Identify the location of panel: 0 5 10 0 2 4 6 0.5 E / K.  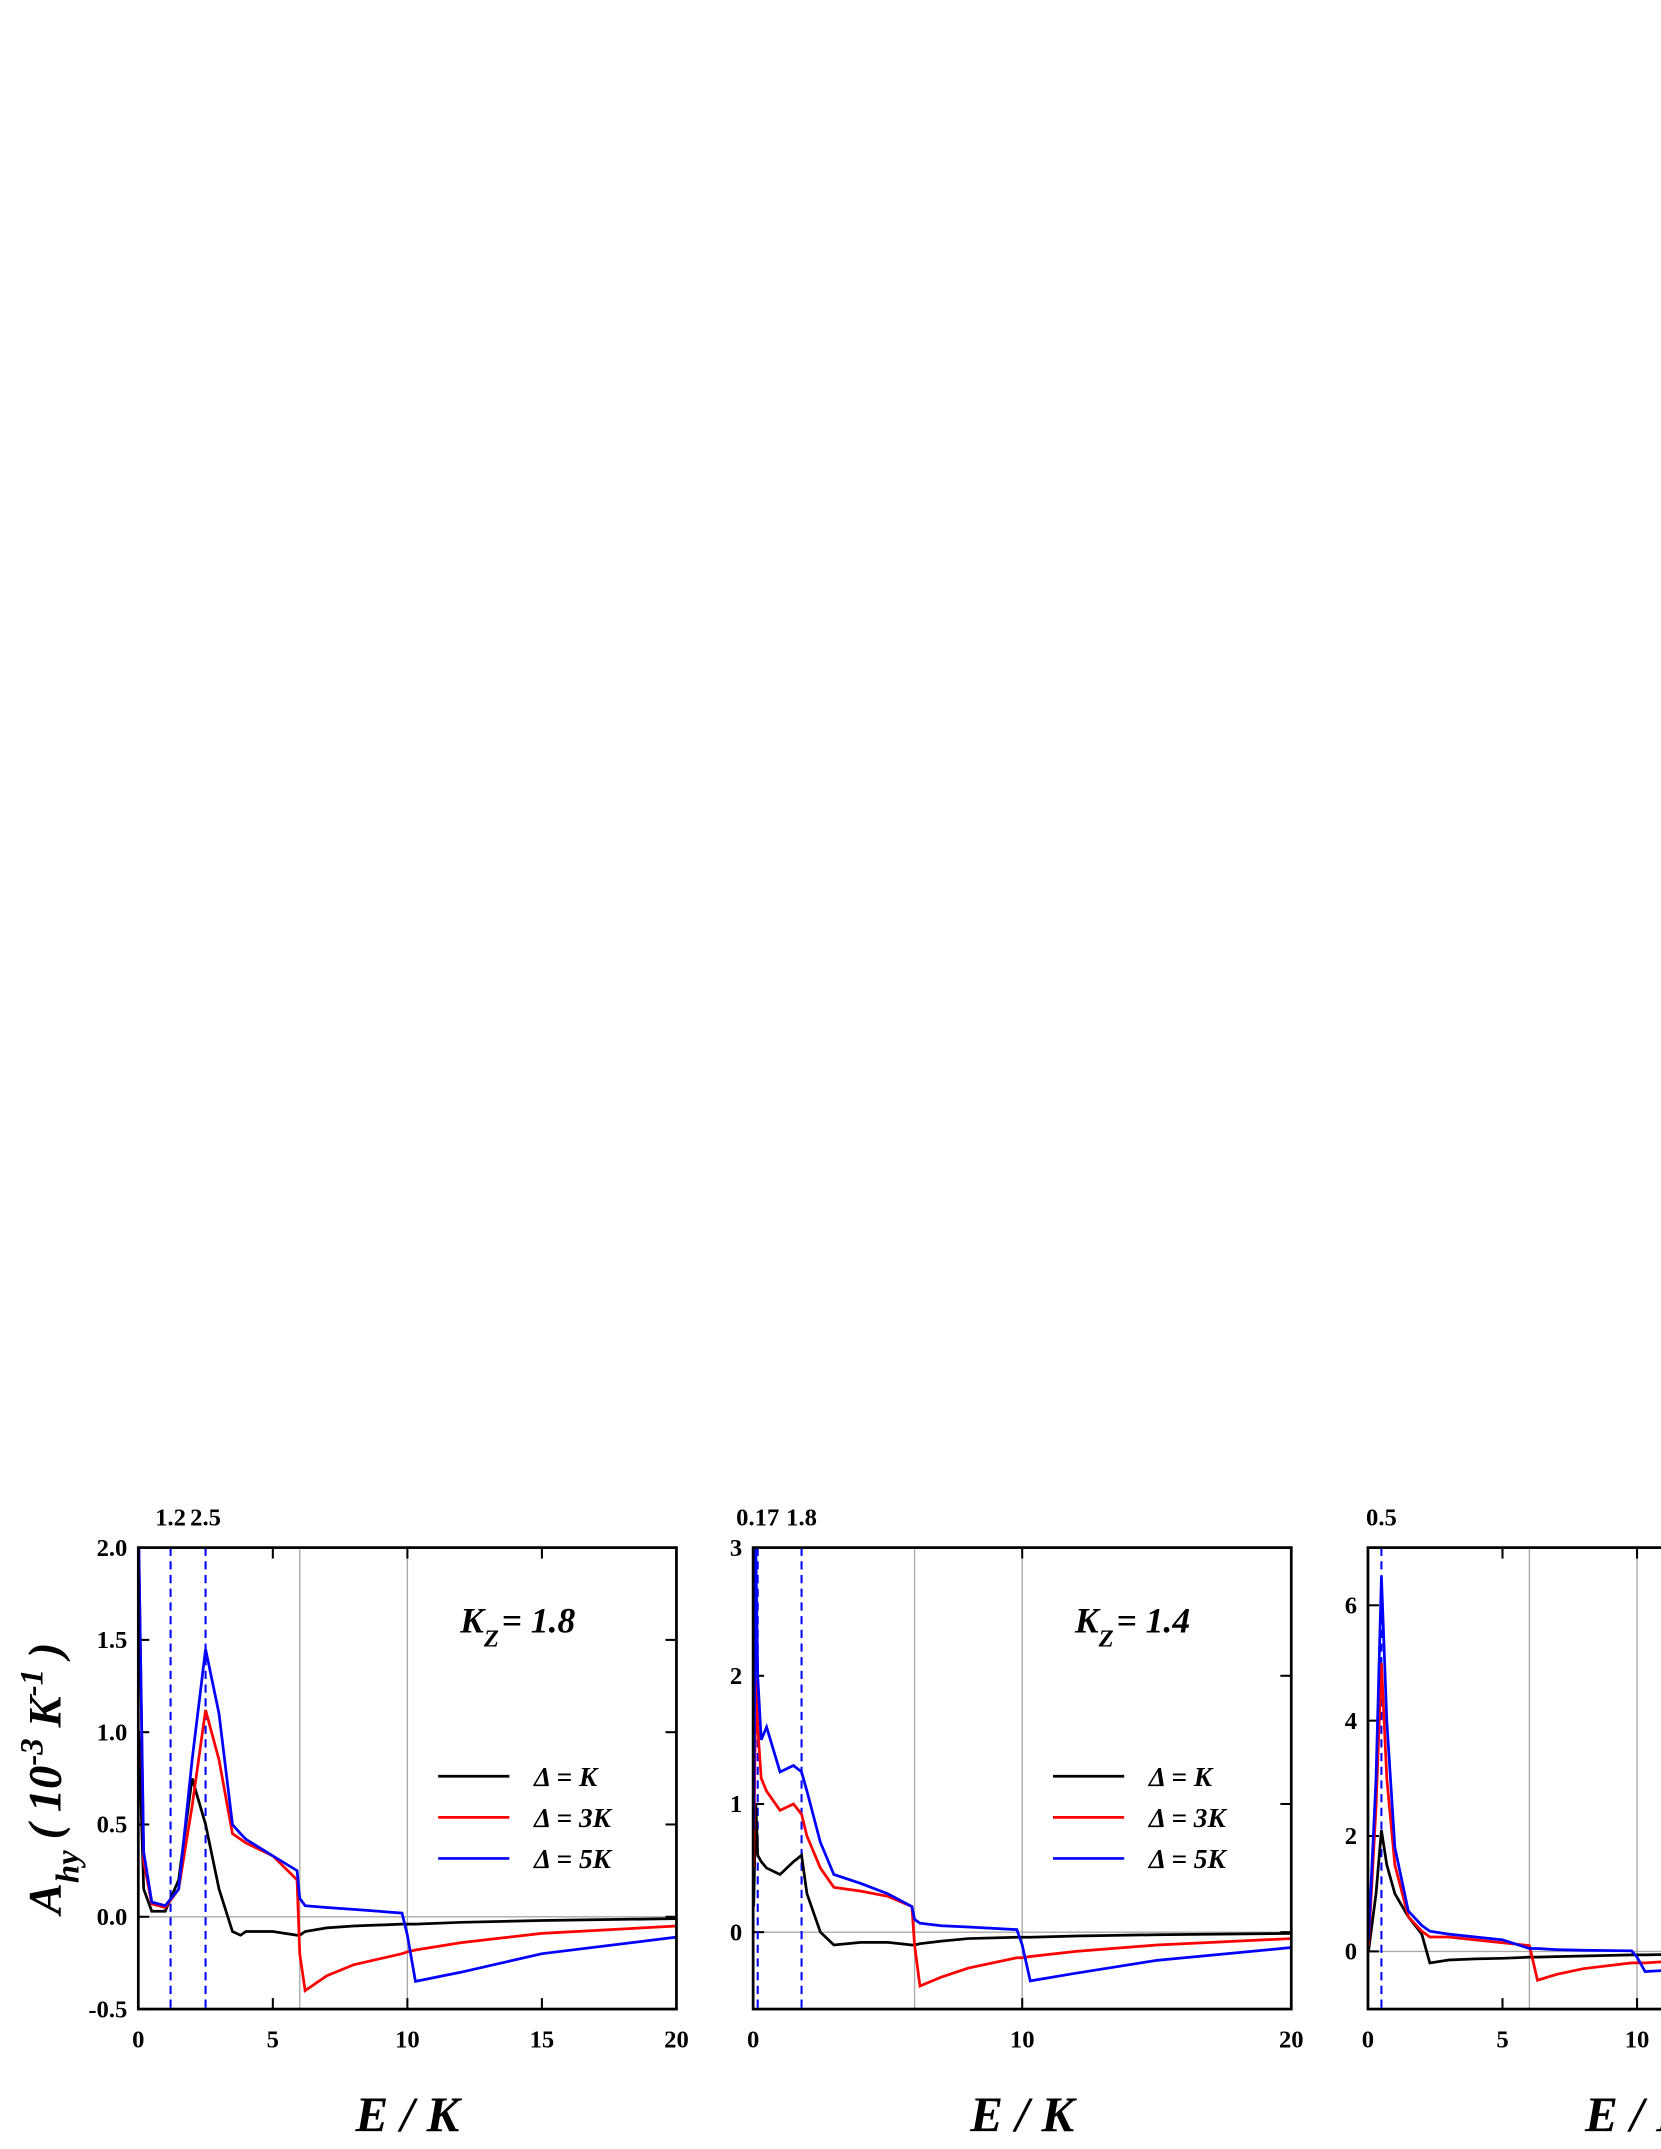
(1503, 1823).